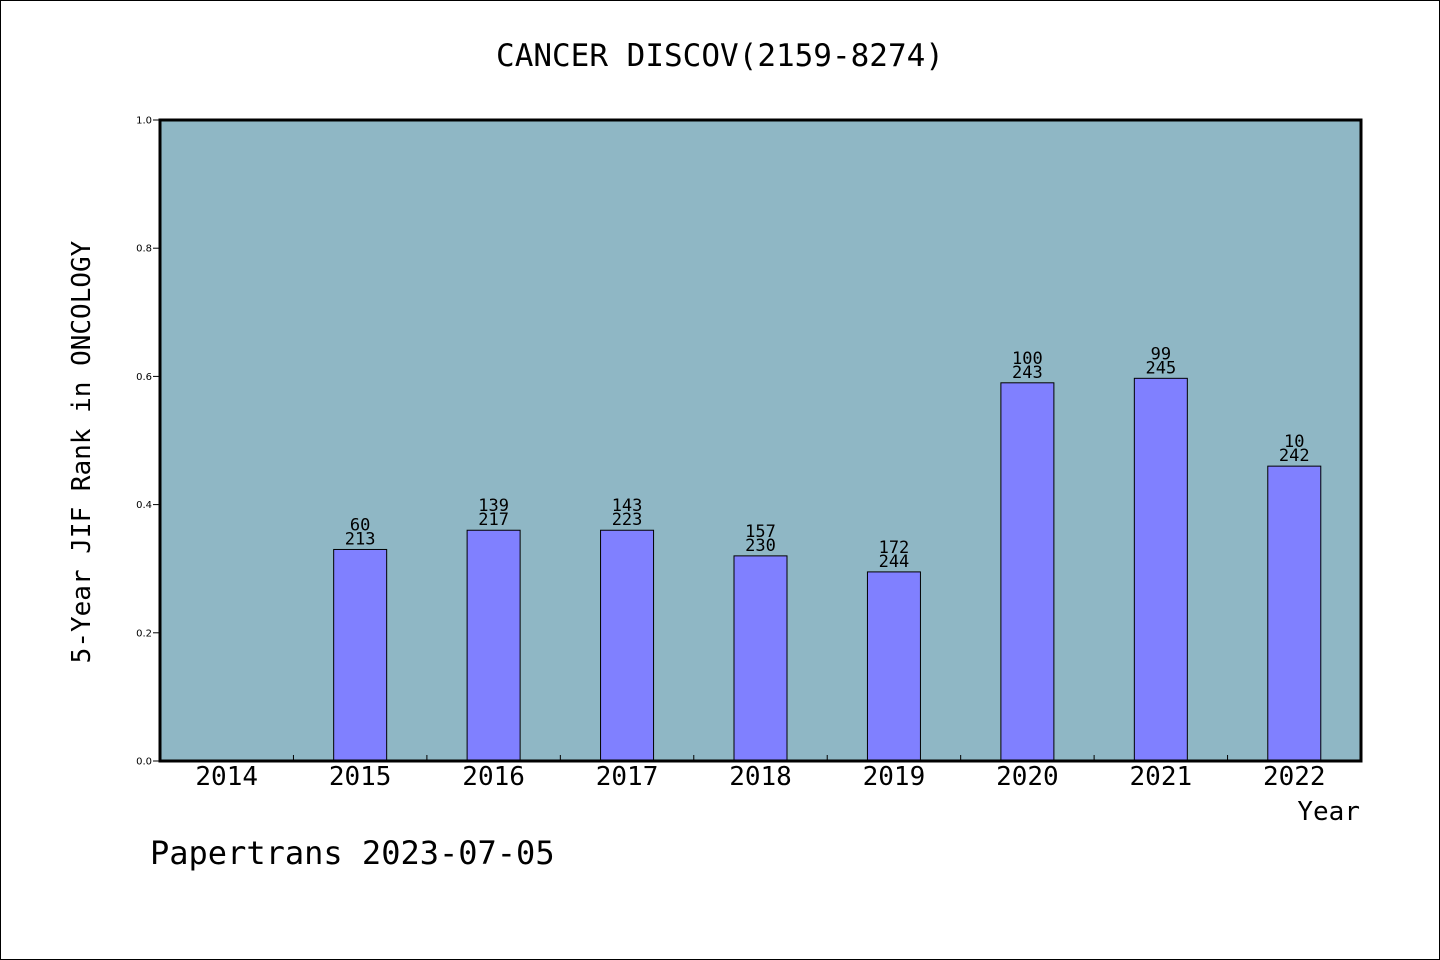 The image size is (1440, 960). I want to click on y-tick-label: 0.4, so click(144, 505).